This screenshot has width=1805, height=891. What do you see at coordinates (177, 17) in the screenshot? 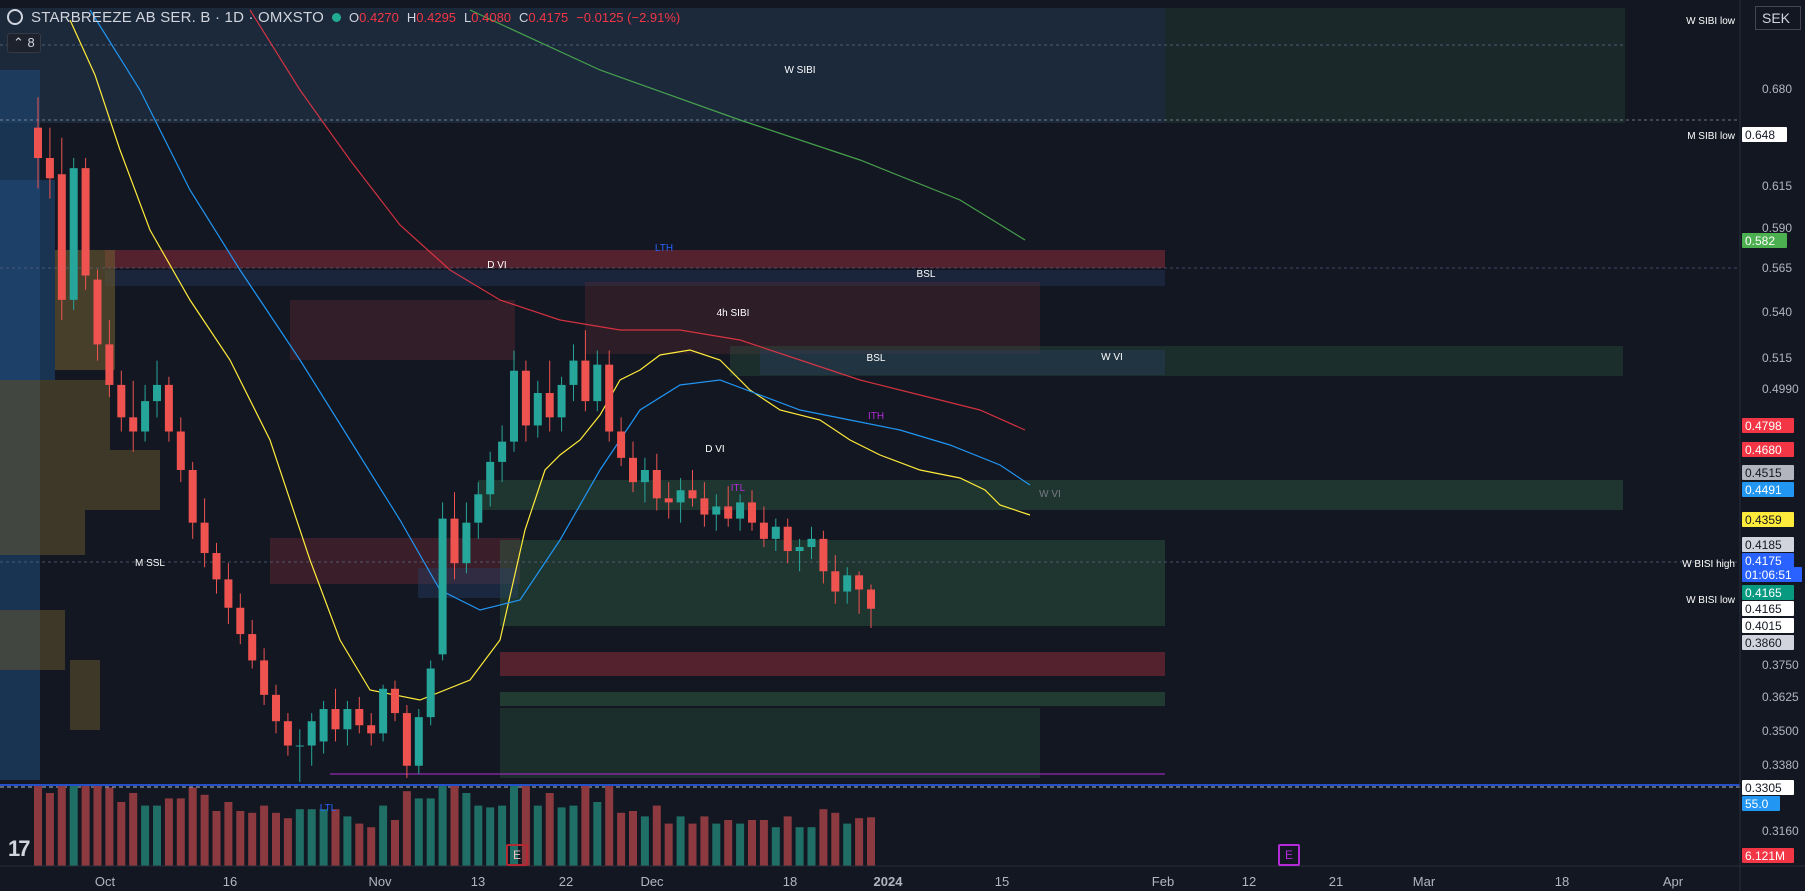
I see `symbol-title: STARBREEZE AB SER. B · 1D · OMXSTO` at bounding box center [177, 17].